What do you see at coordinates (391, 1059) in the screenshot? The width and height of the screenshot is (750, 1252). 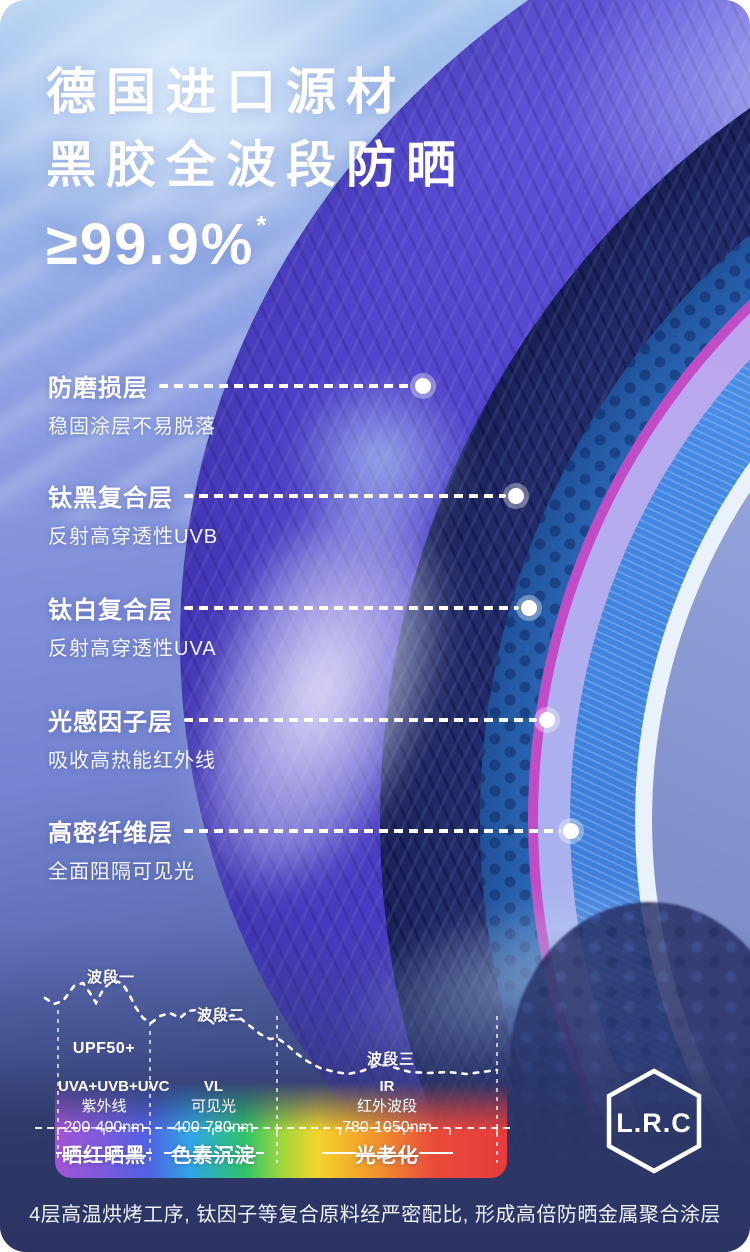 I see `band-label-3: 波段三` at bounding box center [391, 1059].